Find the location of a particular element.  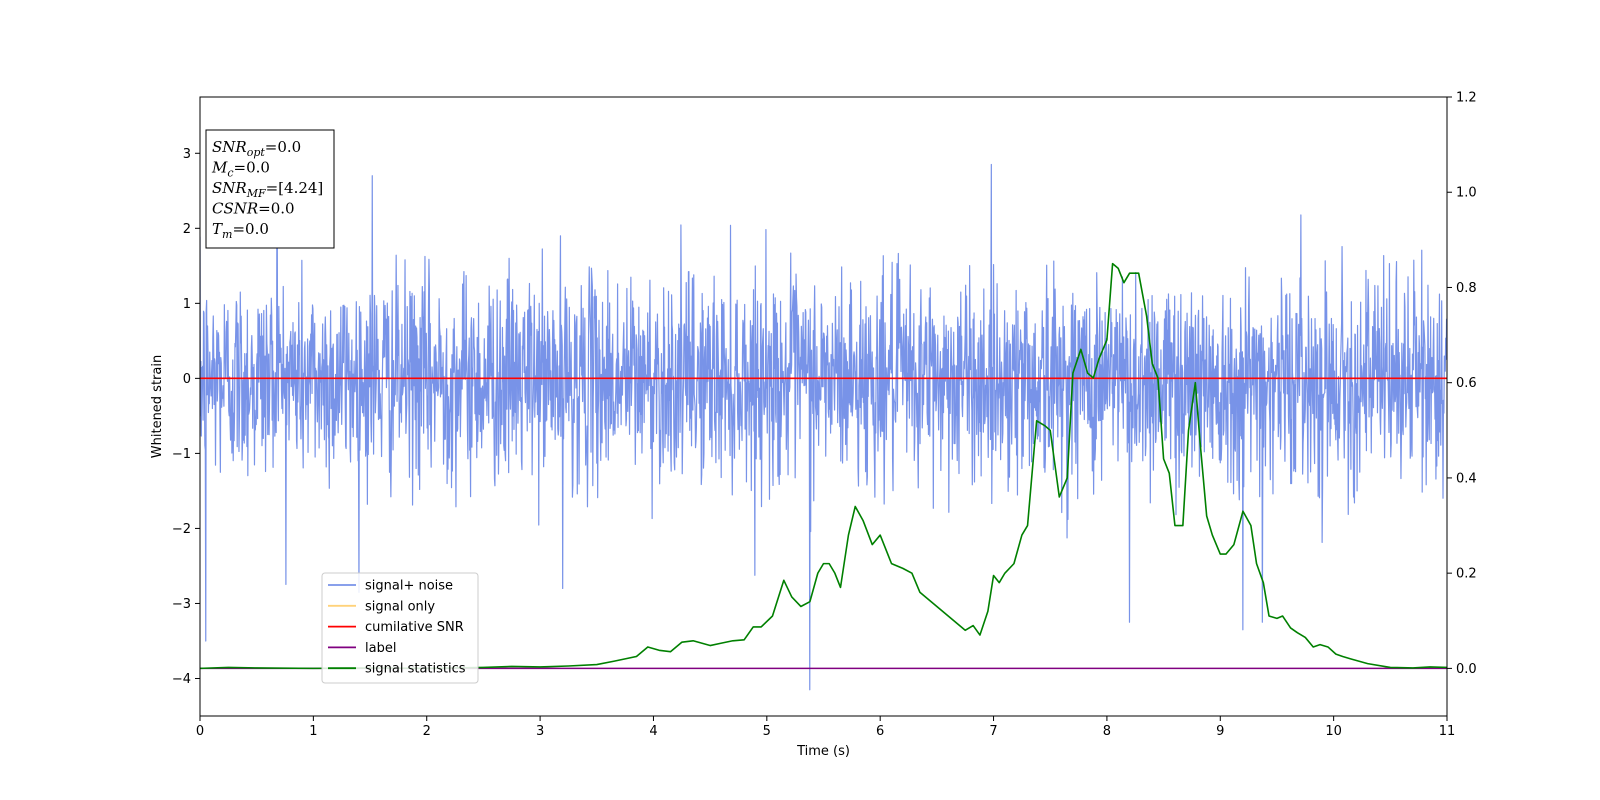

y-tick-label: 3 is located at coordinates (187, 154).